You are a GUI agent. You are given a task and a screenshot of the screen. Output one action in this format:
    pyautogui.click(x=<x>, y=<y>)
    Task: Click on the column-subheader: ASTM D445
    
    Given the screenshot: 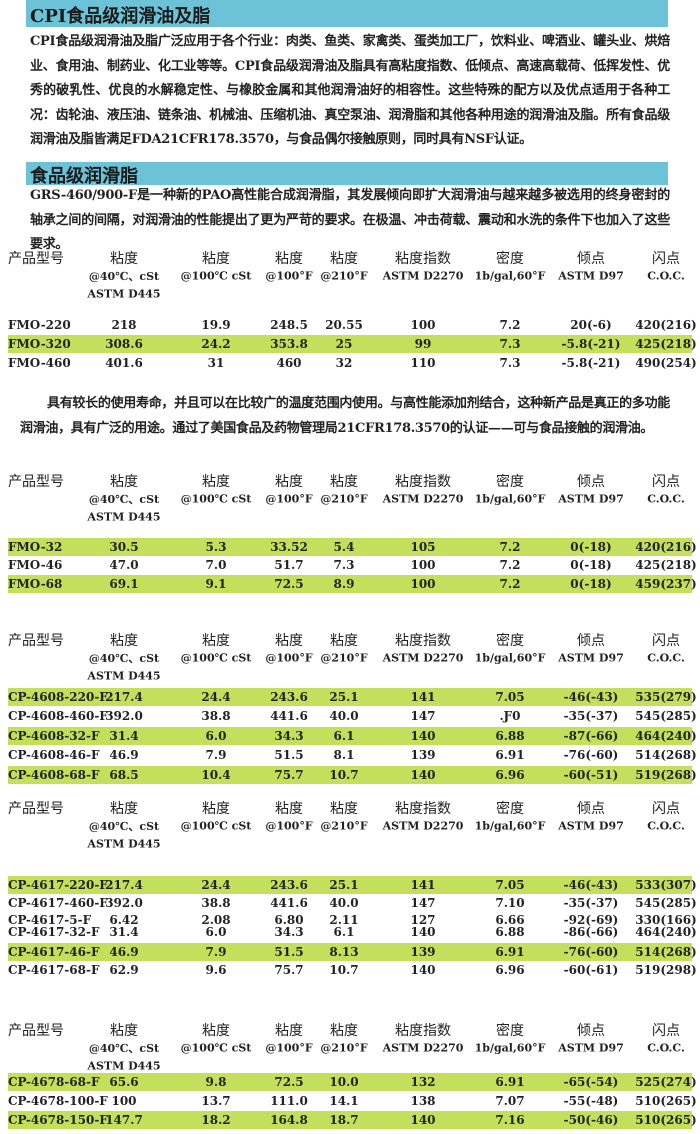 What is the action you would take?
    pyautogui.click(x=124, y=844)
    